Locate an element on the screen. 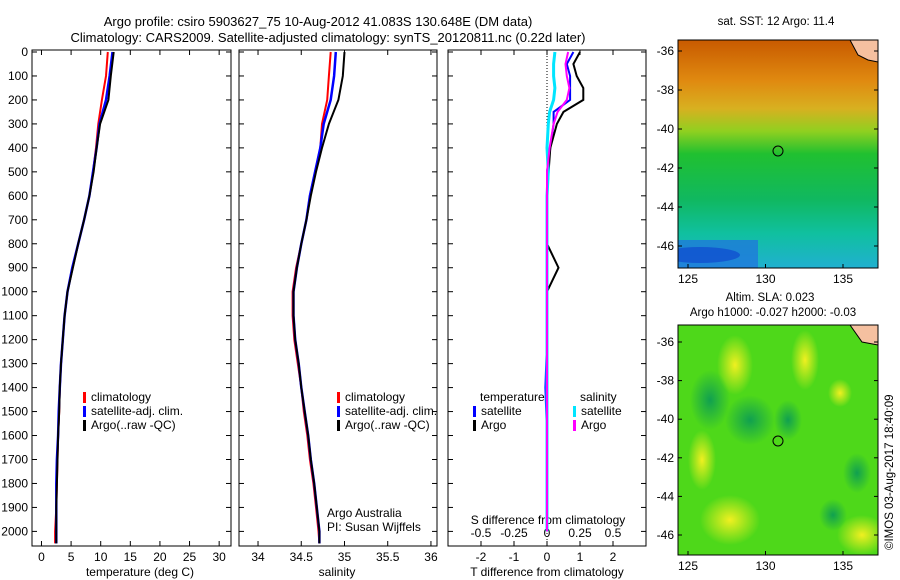 The height and width of the screenshot is (580, 900). y-tick-label: 500 is located at coordinates (18, 172).